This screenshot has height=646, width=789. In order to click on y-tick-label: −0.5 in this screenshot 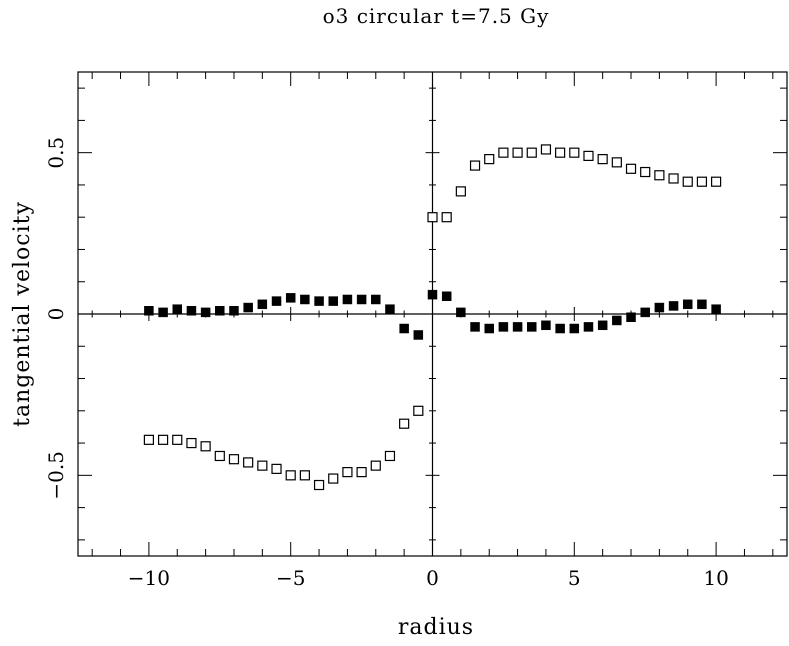, I will do `click(56, 475)`.